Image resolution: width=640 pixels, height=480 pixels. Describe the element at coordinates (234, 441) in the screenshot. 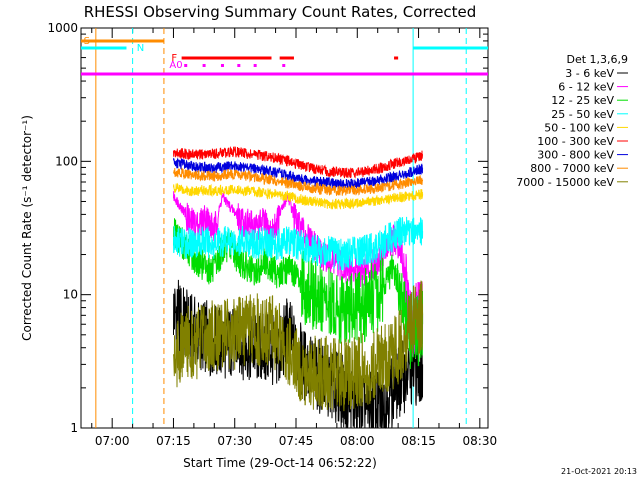

I see `x-tick-label: 07:30` at that location.